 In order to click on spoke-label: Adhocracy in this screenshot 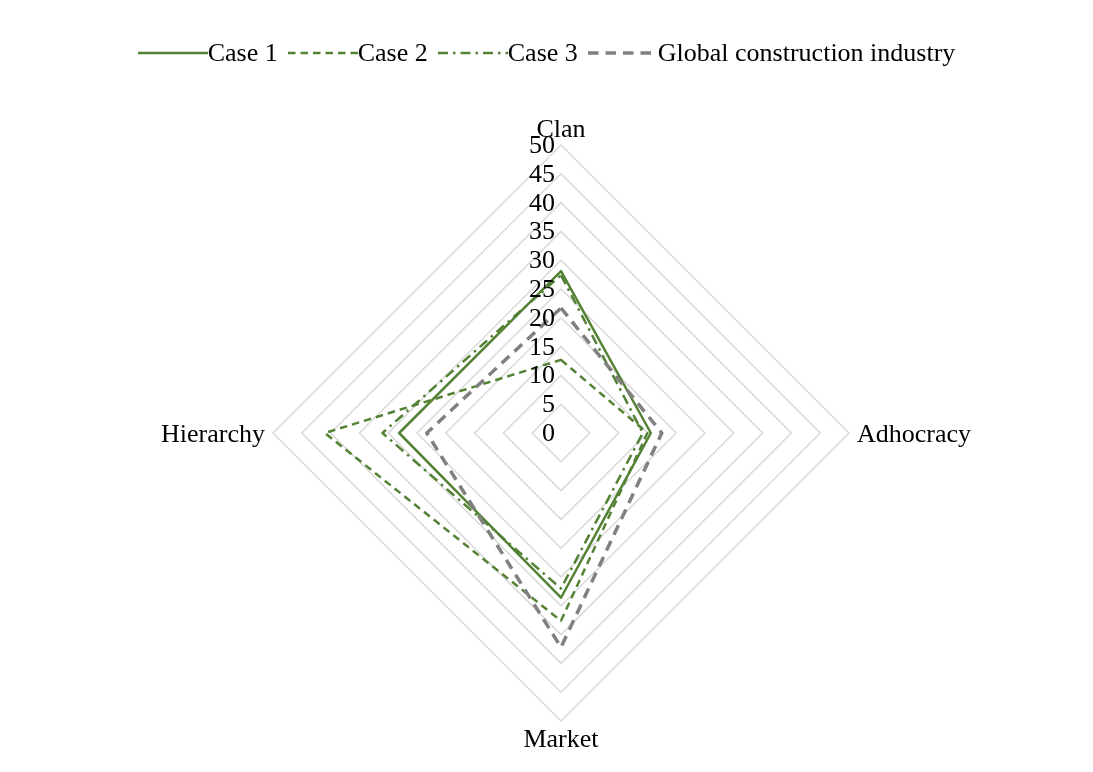, I will do `click(914, 434)`.